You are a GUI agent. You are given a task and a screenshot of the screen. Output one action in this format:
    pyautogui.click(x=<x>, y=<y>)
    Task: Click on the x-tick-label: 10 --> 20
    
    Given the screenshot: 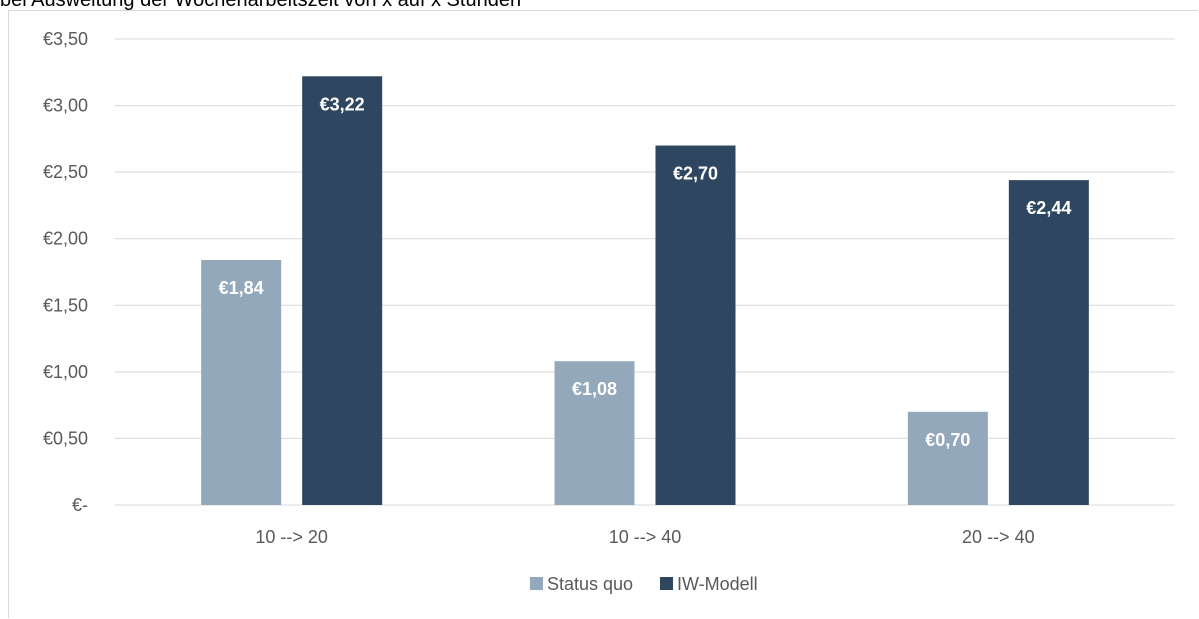 What is the action you would take?
    pyautogui.click(x=291, y=537)
    